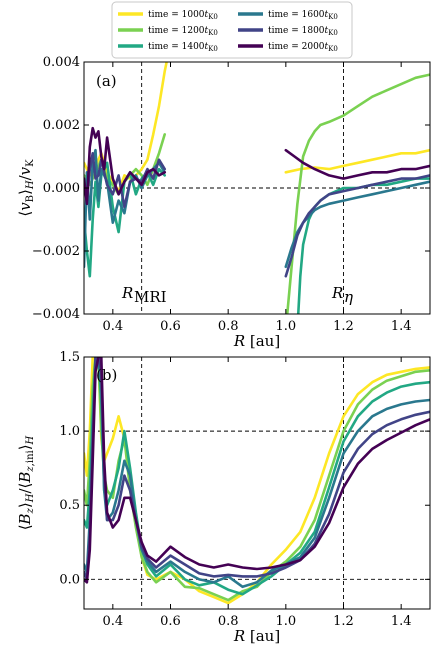  Describe the element at coordinates (150, 297) in the screenshot. I see `svg-text: MRI` at that location.